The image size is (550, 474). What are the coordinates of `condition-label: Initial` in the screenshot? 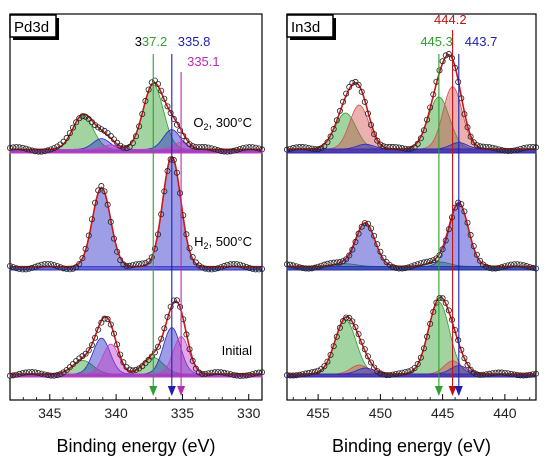 It's located at (237, 350).